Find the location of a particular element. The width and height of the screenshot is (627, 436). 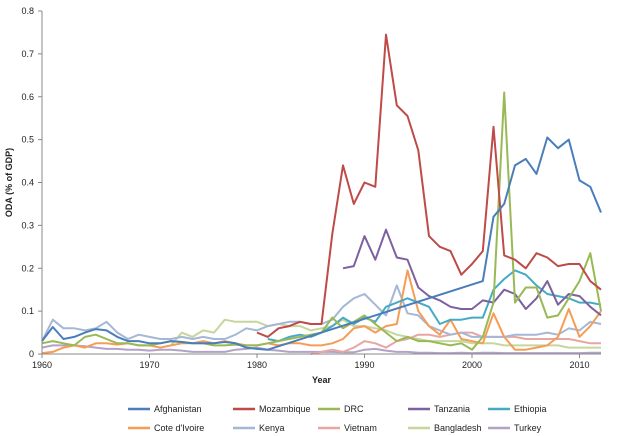

legend-item-tanzania: Tanzania is located at coordinates (439, 409).